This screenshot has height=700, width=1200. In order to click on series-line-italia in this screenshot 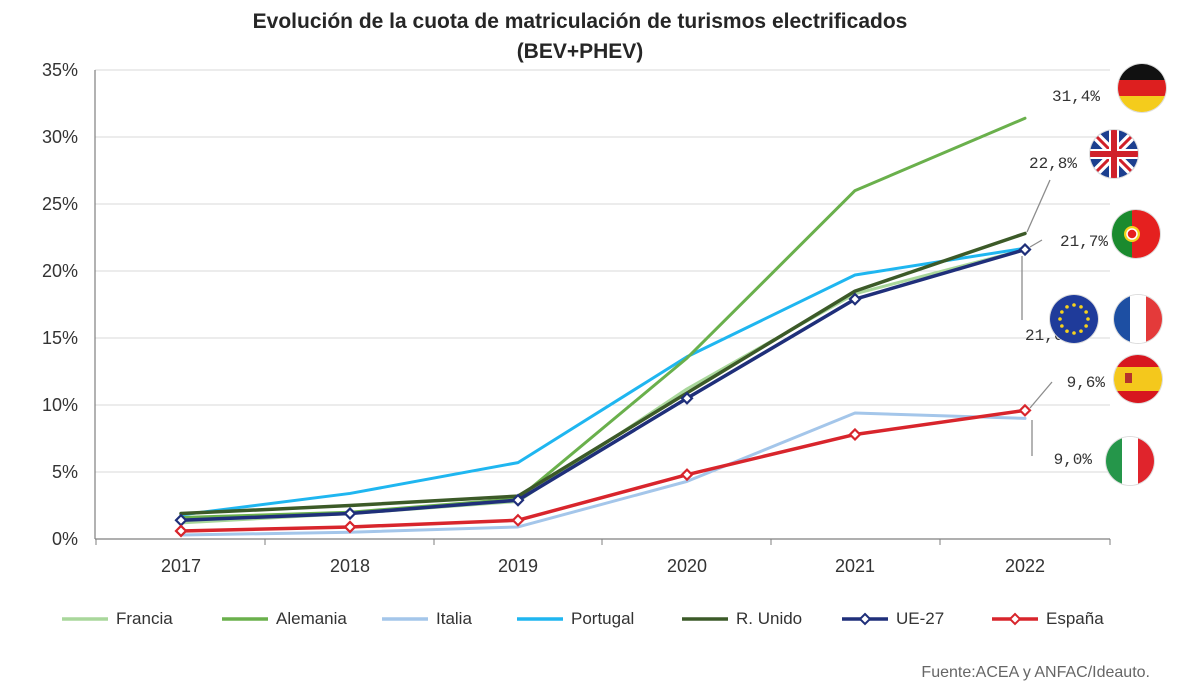, I will do `click(603, 474)`.